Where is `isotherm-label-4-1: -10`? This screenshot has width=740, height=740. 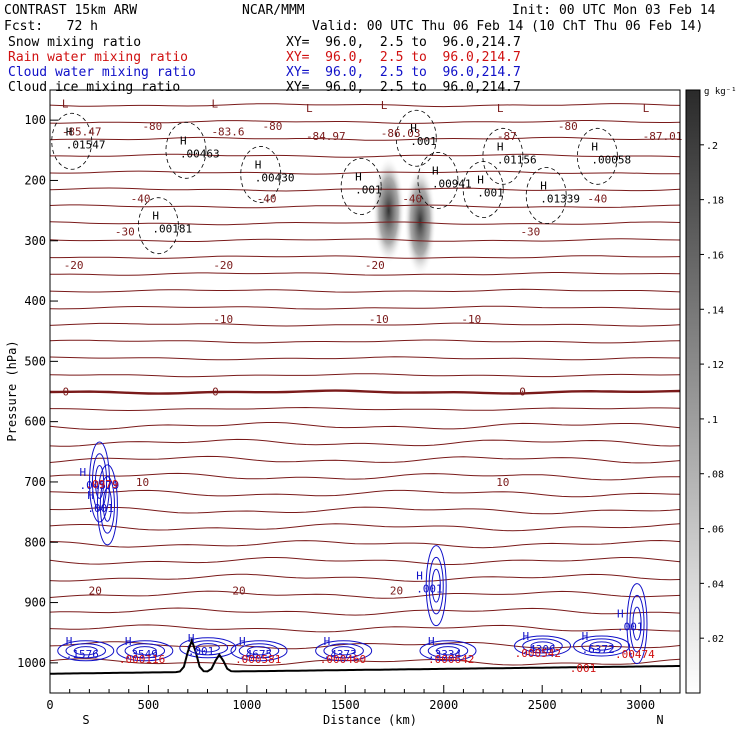 isotherm-label-4-1: -10 is located at coordinates (379, 319).